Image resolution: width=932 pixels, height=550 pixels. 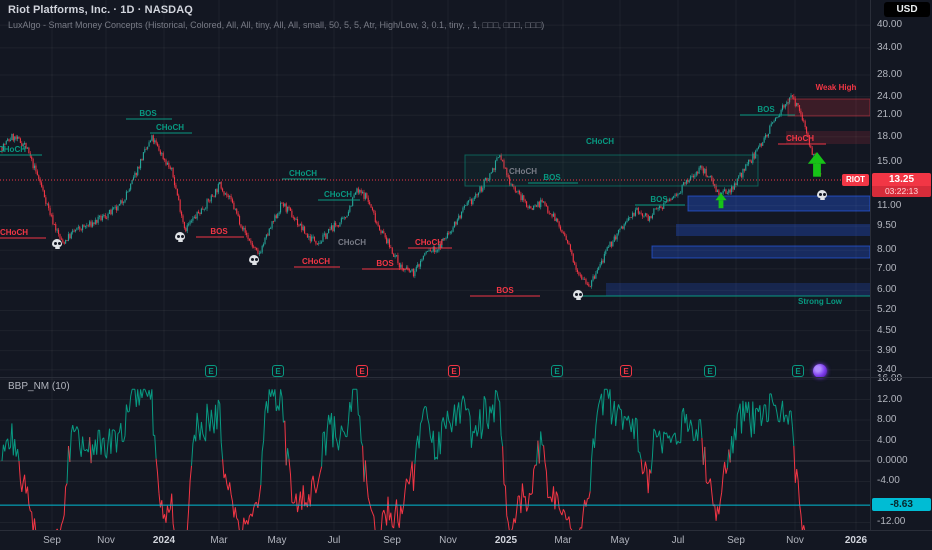 What do you see at coordinates (890, 96) in the screenshot?
I see `price-tick-label: 24.00` at bounding box center [890, 96].